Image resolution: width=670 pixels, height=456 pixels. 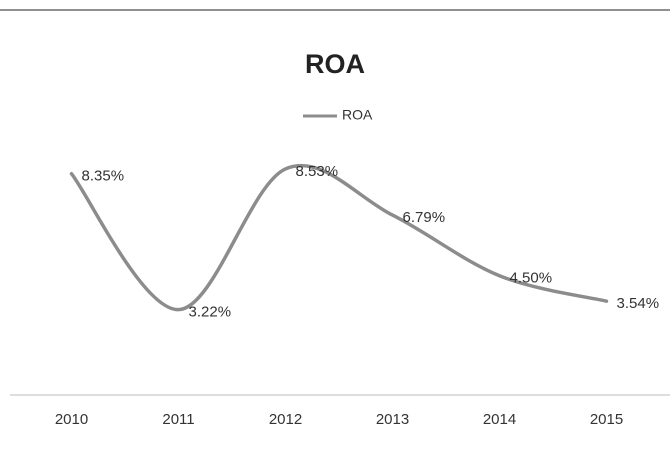 What do you see at coordinates (178, 419) in the screenshot?
I see `x-tick-label: 2011` at bounding box center [178, 419].